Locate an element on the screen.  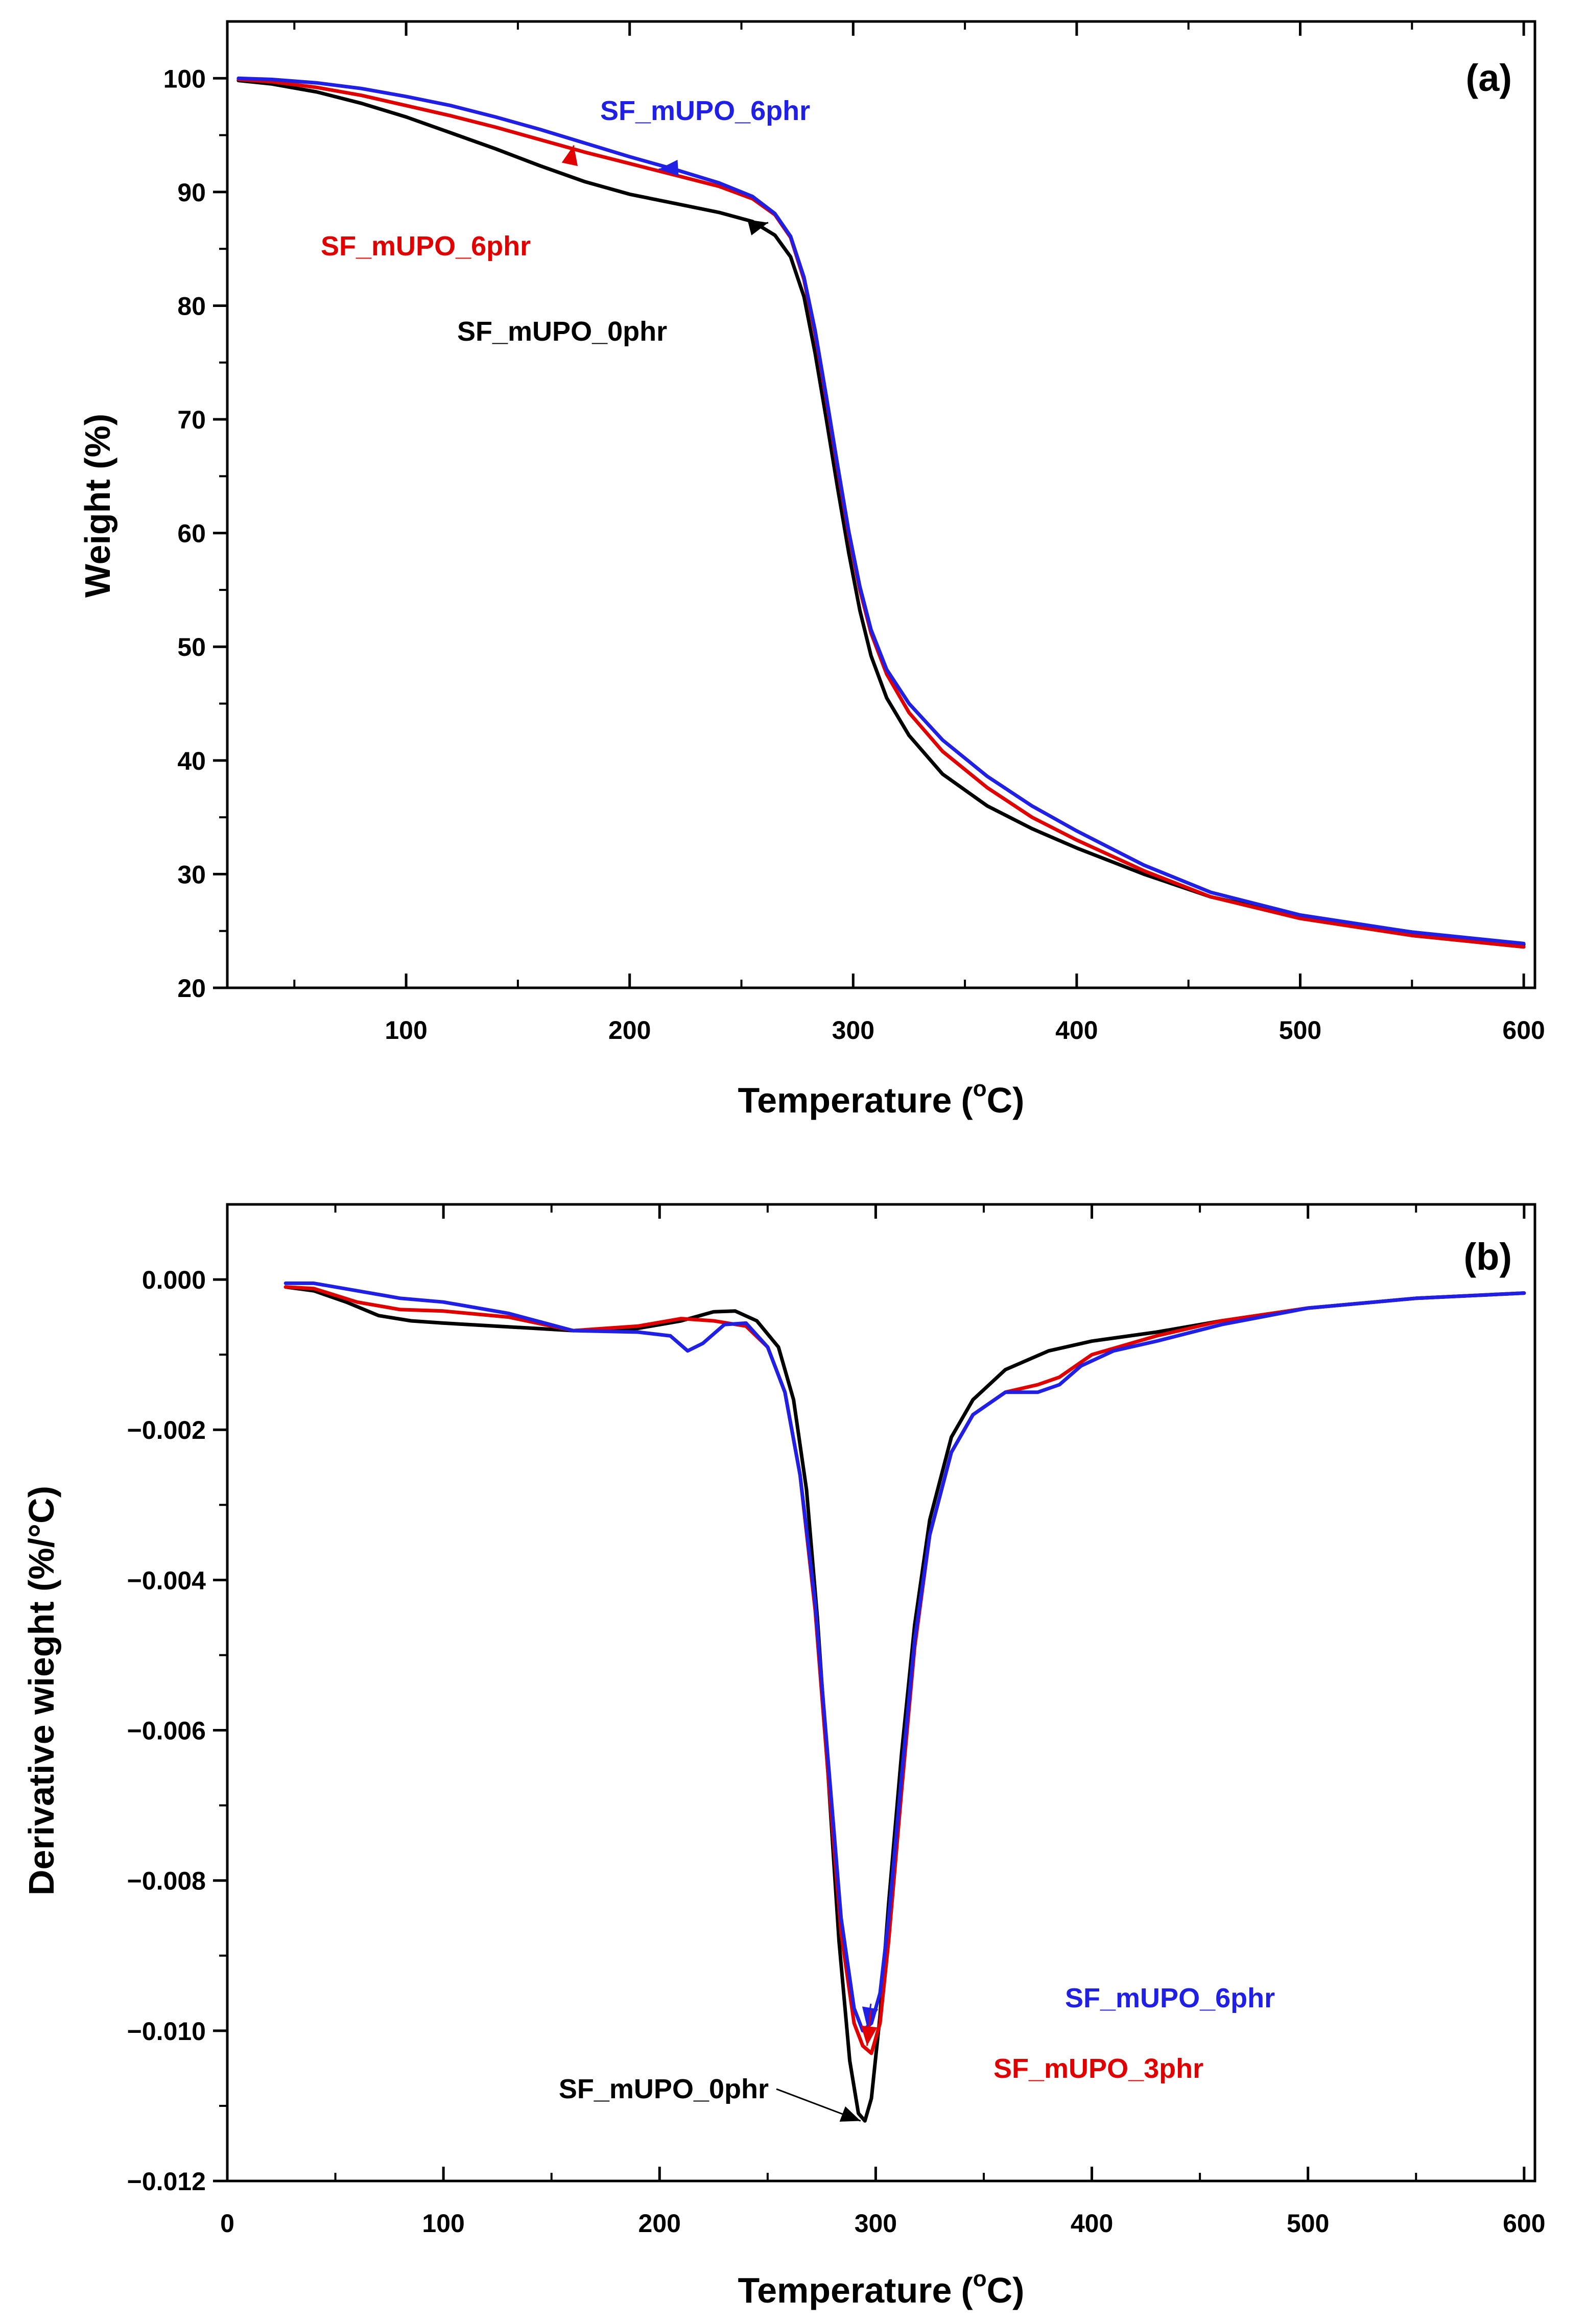
panel-a-y-tick-label: 50 is located at coordinates (191, 647).